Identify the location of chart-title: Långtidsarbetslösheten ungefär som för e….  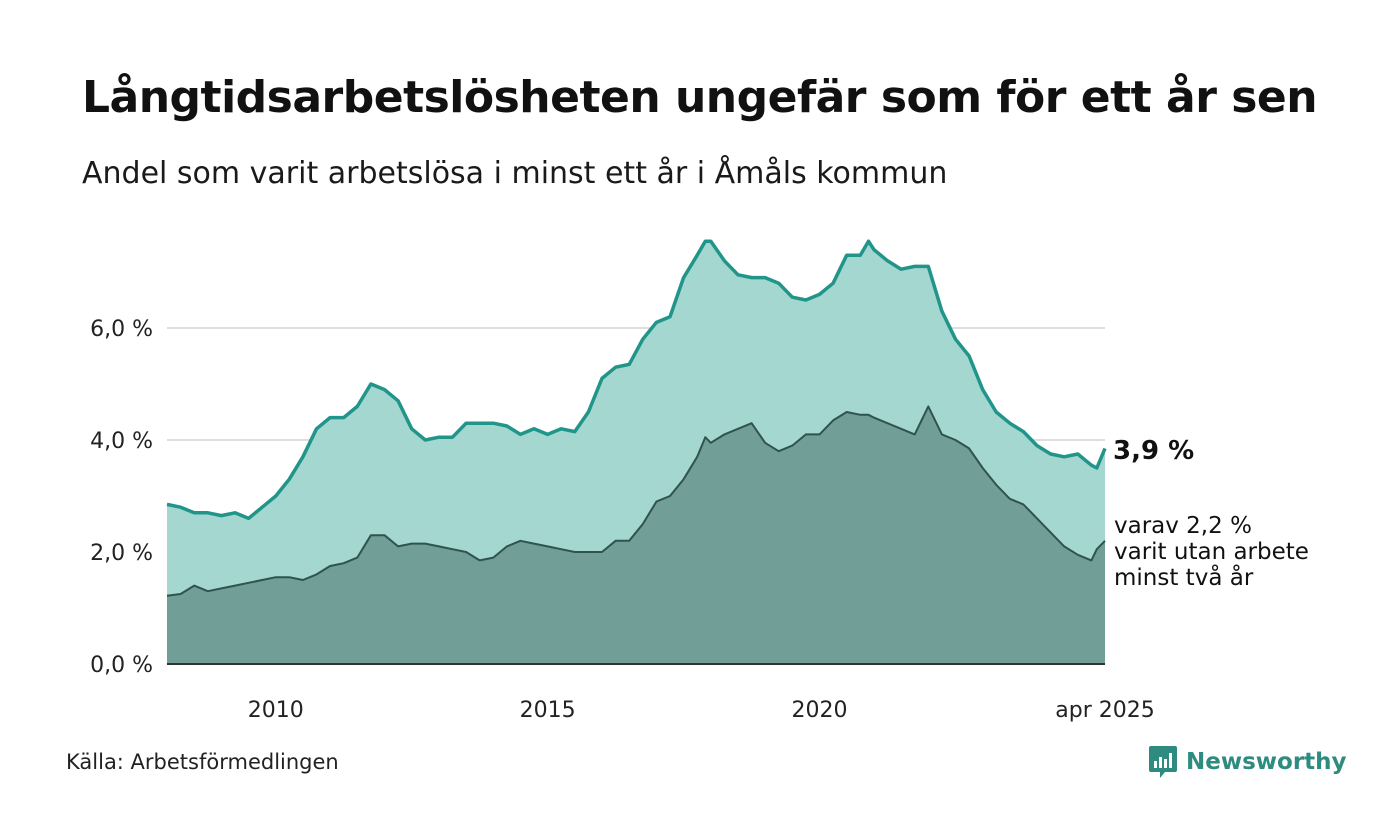
(700, 97).